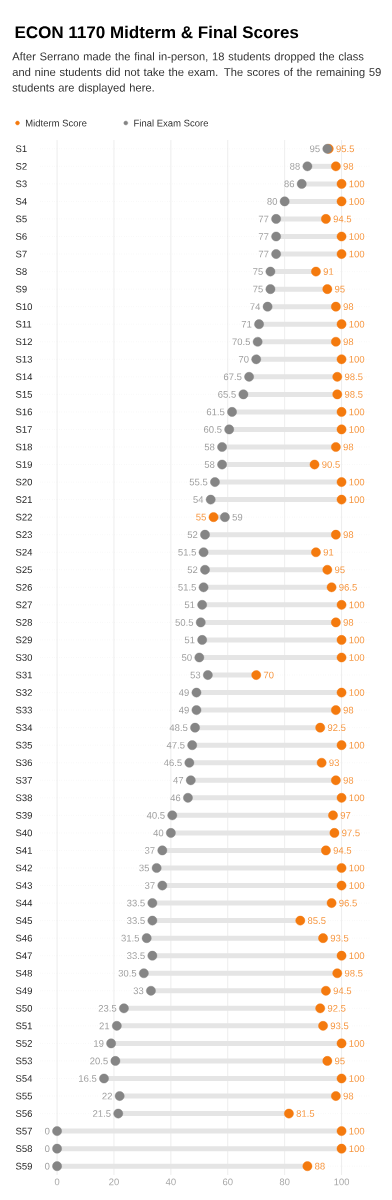 This screenshot has width=392, height=1200. What do you see at coordinates (21, 184) in the screenshot?
I see `y-tick-label: S3` at bounding box center [21, 184].